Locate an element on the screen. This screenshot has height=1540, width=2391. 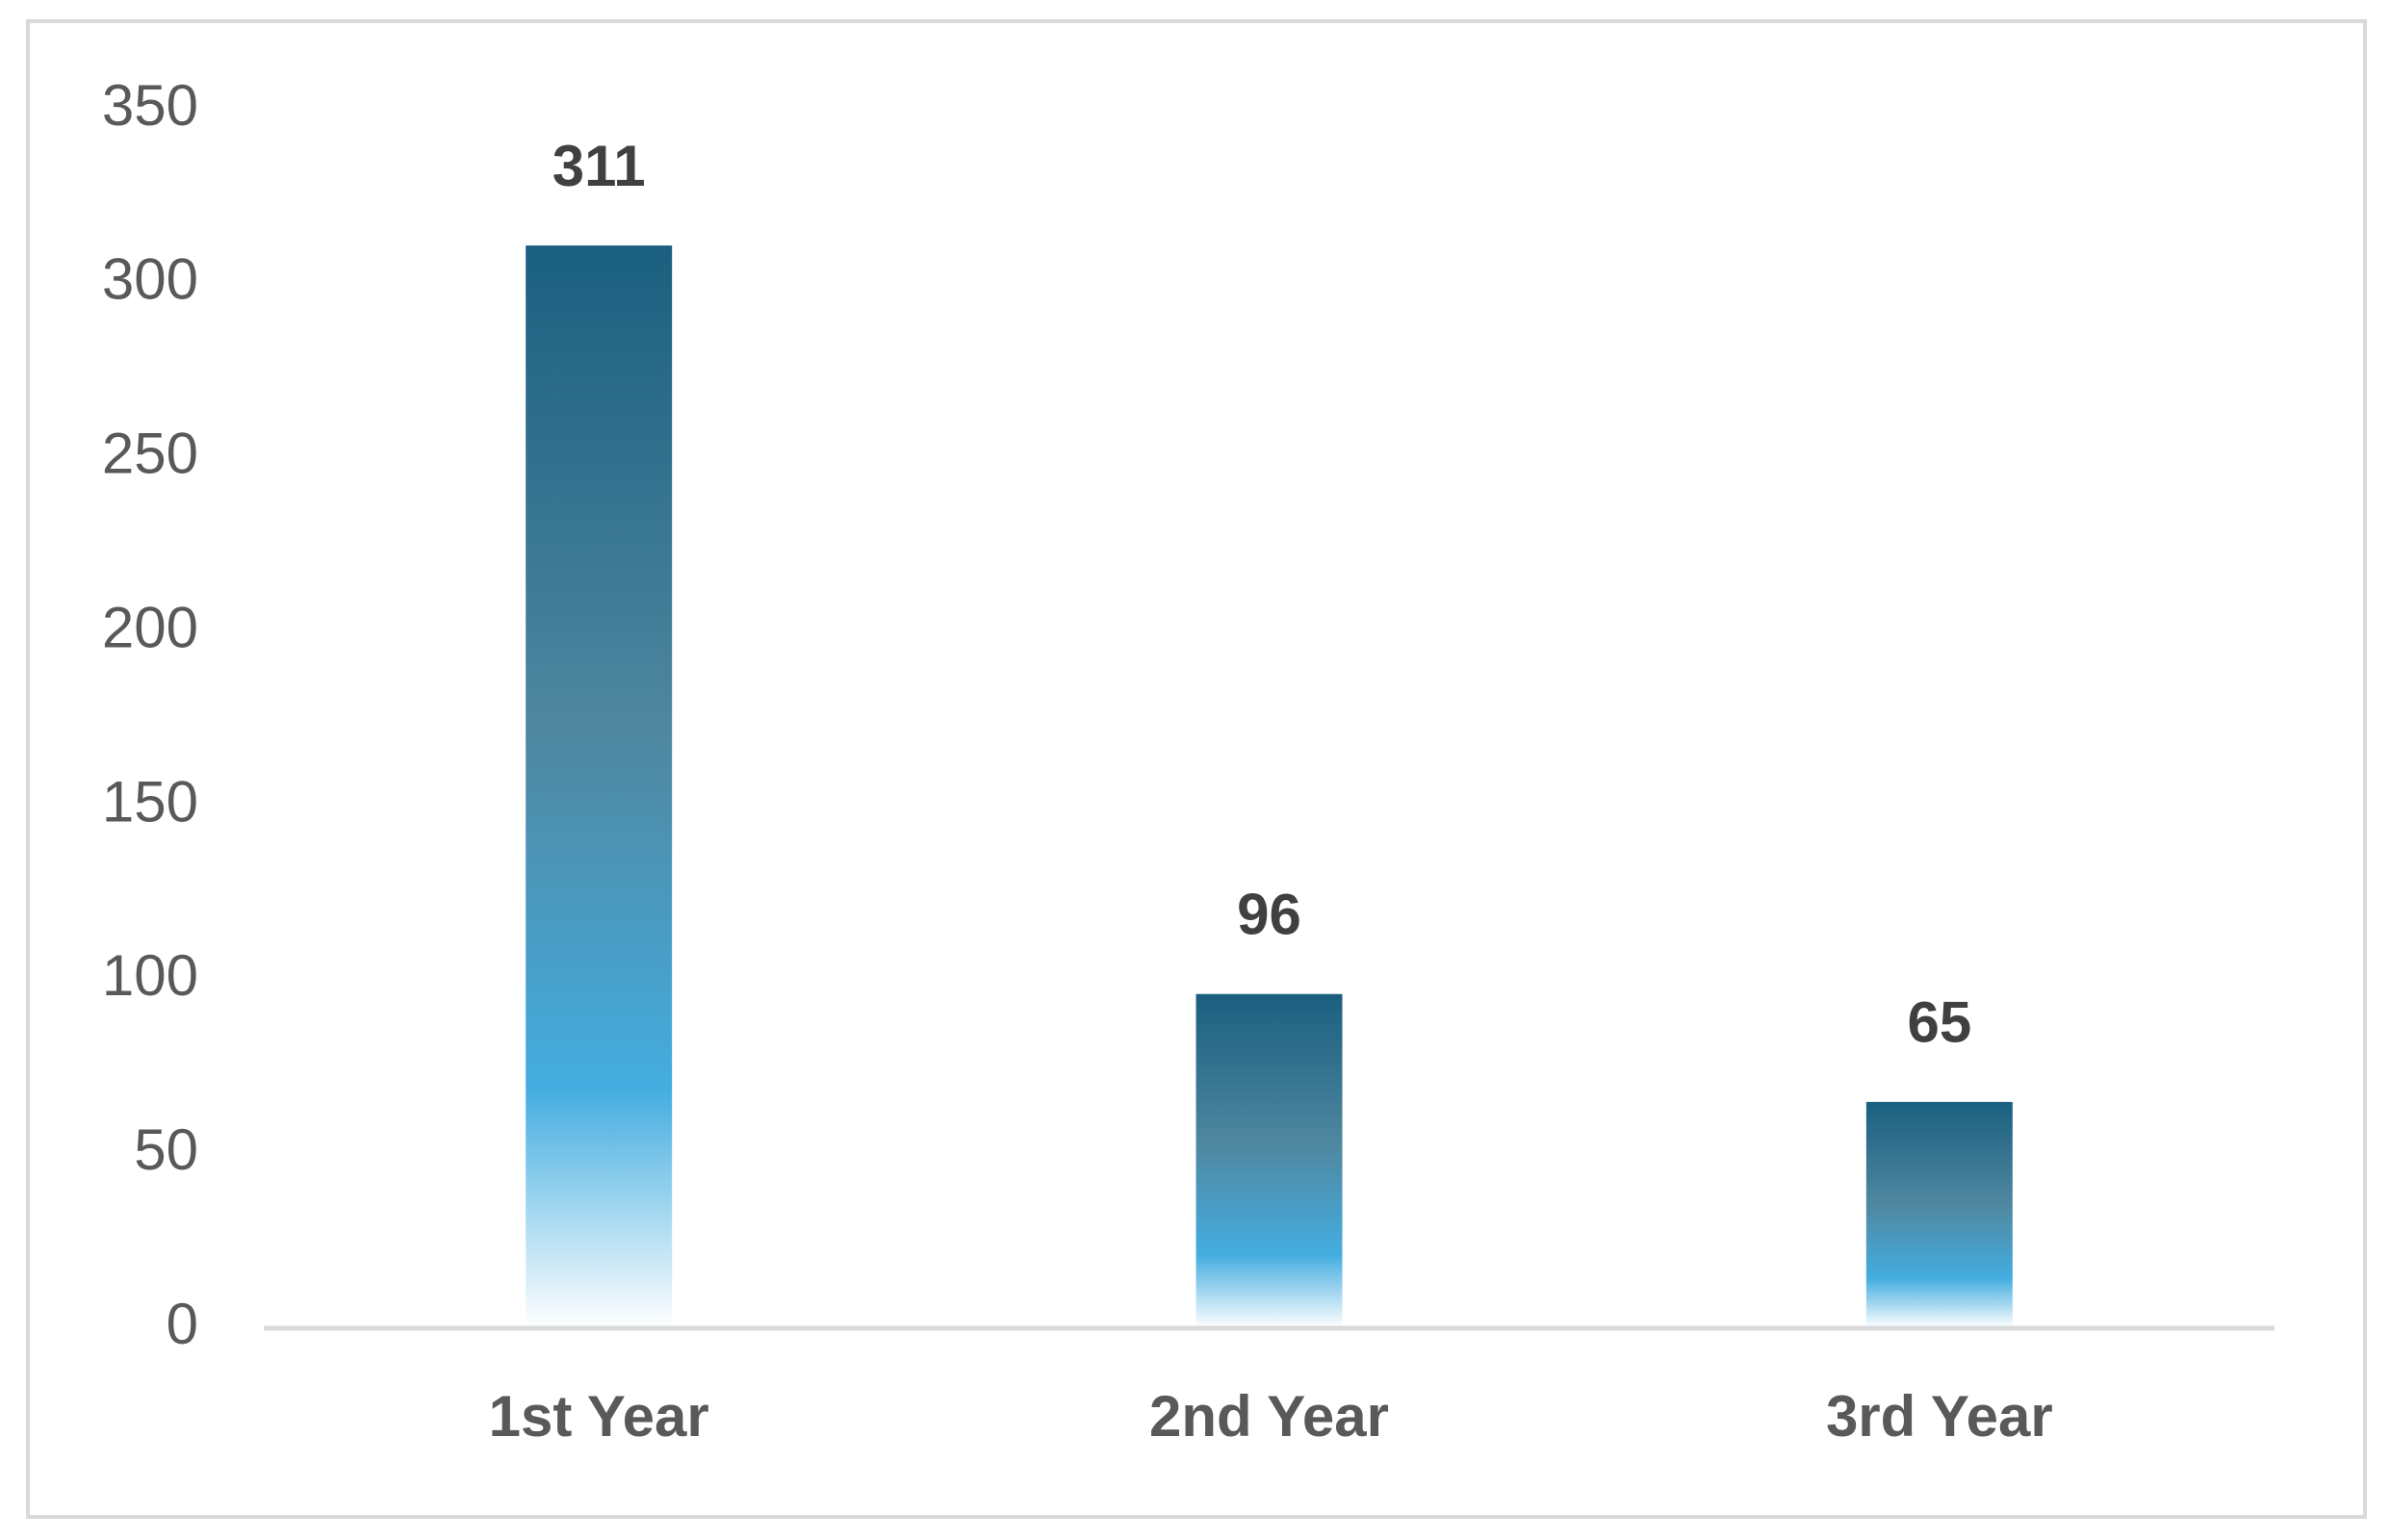
x-tick-label: 1st Year is located at coordinates (599, 1416).